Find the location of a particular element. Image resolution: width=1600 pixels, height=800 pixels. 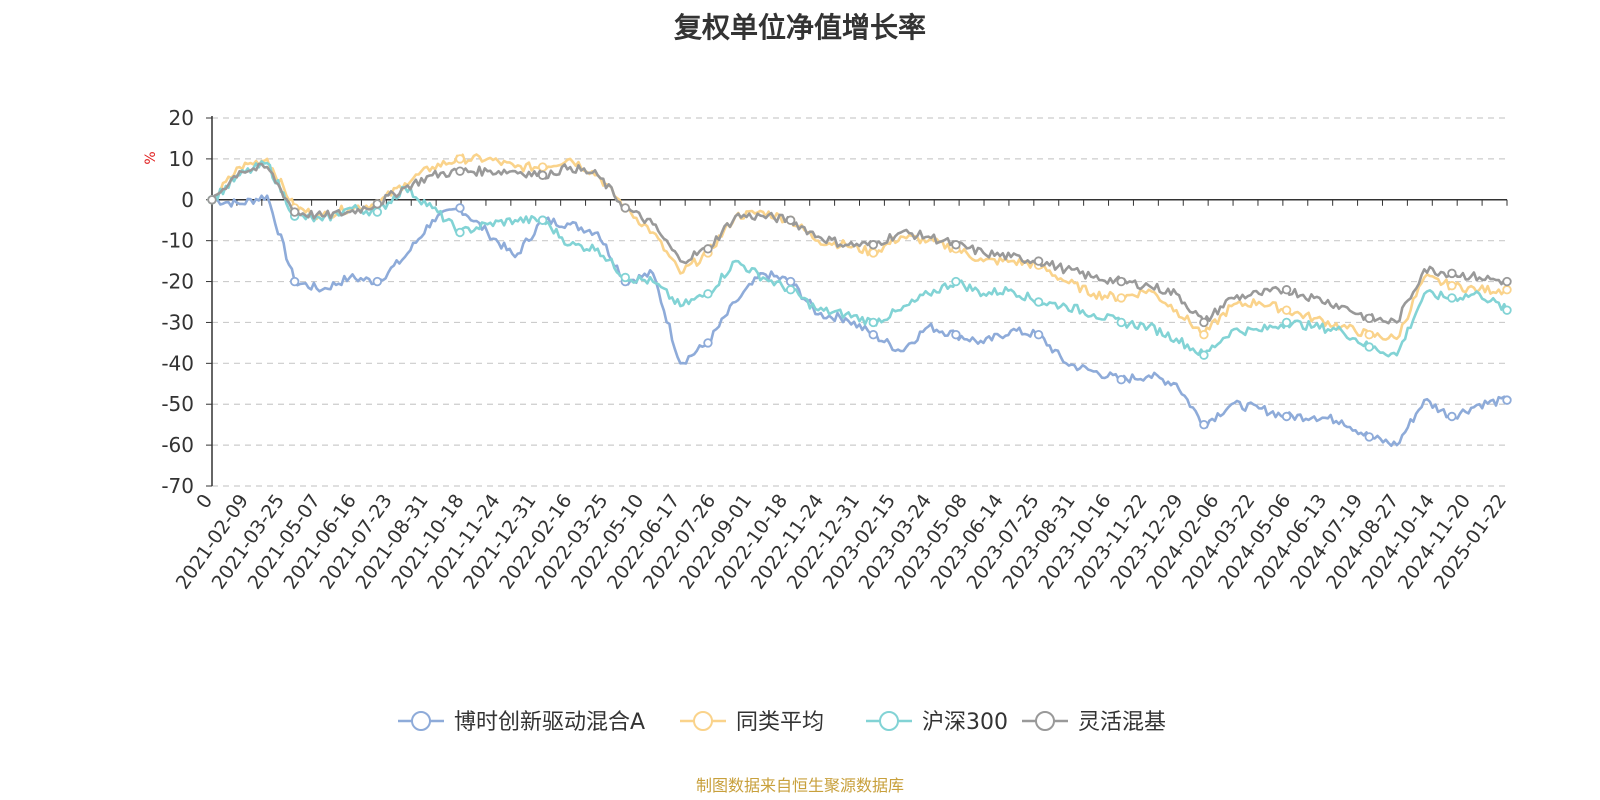

legend-label: 同类平均 is located at coordinates (780, 722).